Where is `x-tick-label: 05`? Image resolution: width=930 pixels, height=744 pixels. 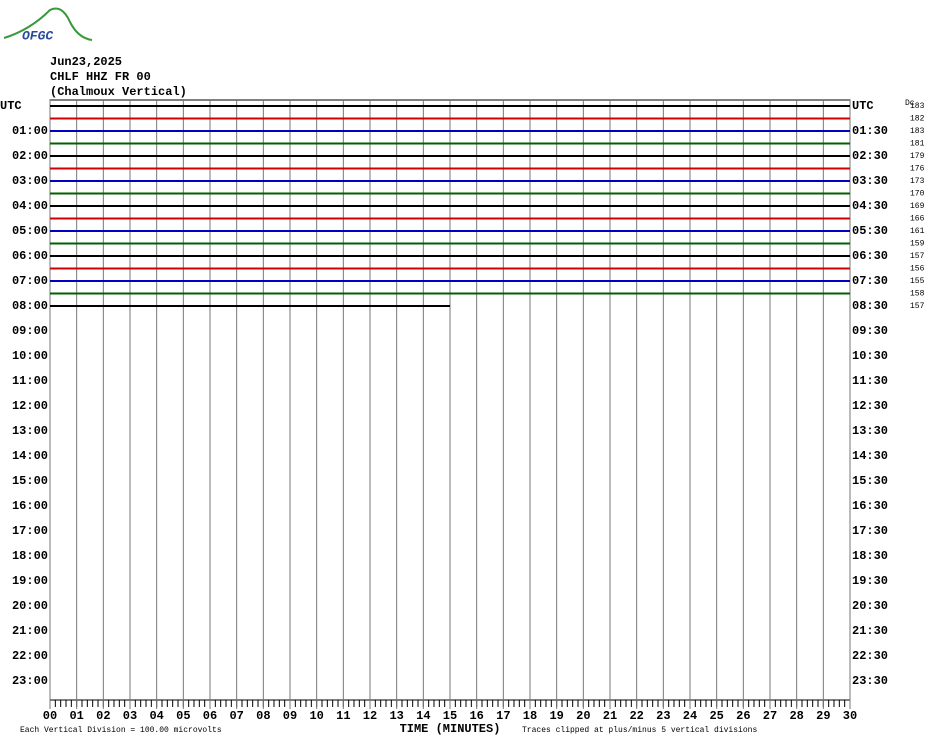
x-tick-label: 05 is located at coordinates (183, 716).